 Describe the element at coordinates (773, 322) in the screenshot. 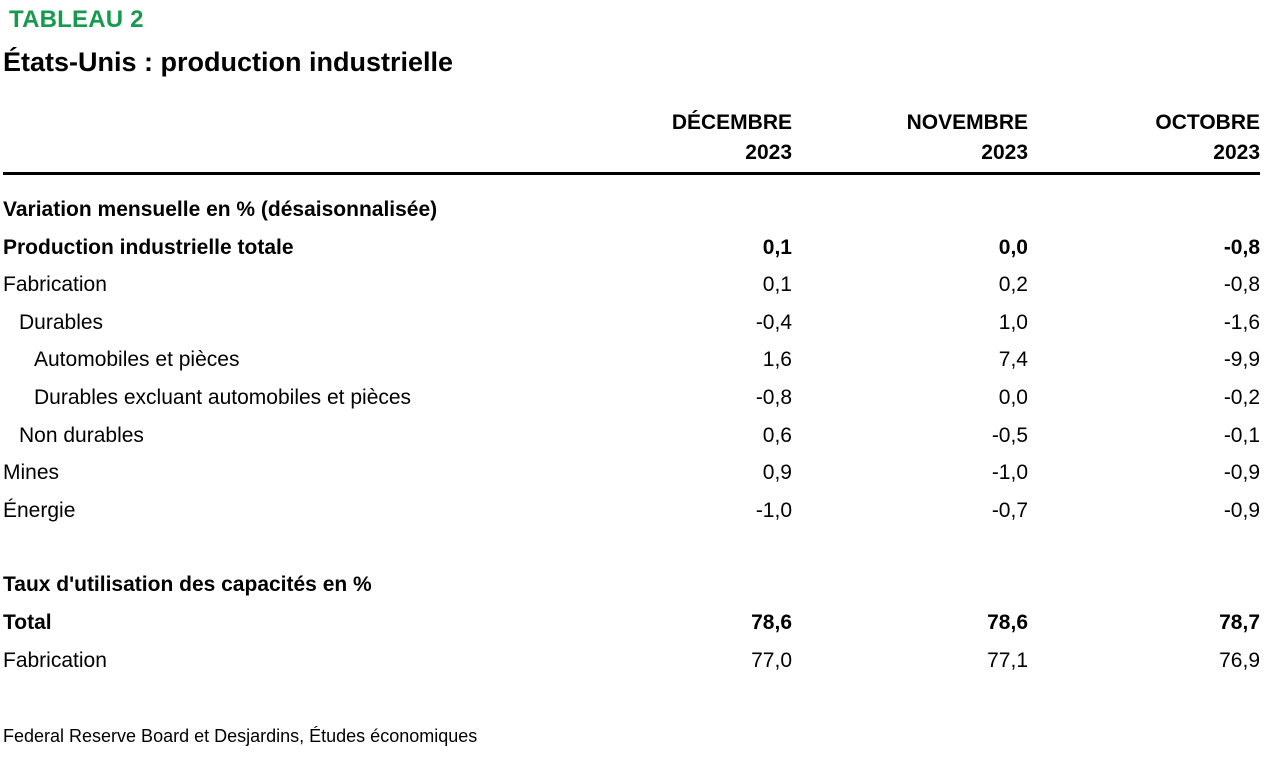

I see `cell-value: -0,4` at that location.